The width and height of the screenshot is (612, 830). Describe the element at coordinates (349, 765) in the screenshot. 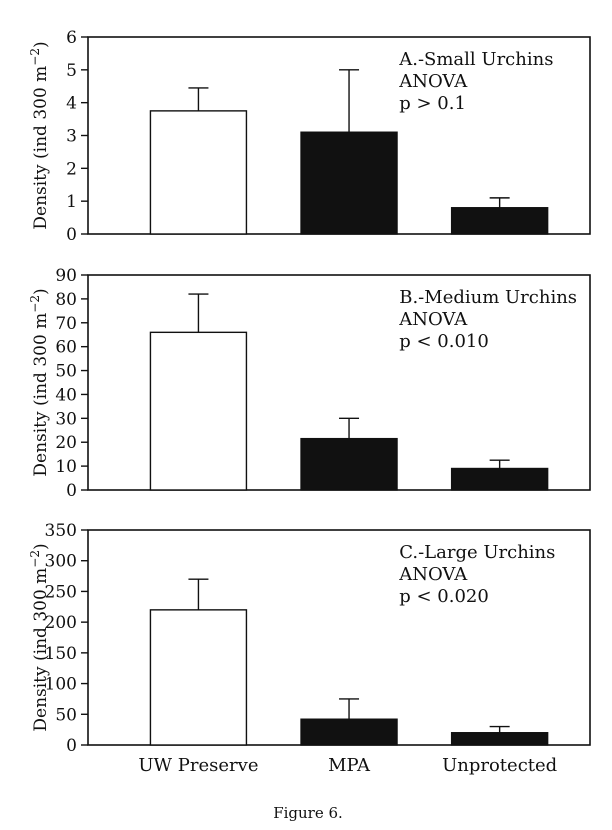

I see `x-tick-label-1: MPA` at that location.